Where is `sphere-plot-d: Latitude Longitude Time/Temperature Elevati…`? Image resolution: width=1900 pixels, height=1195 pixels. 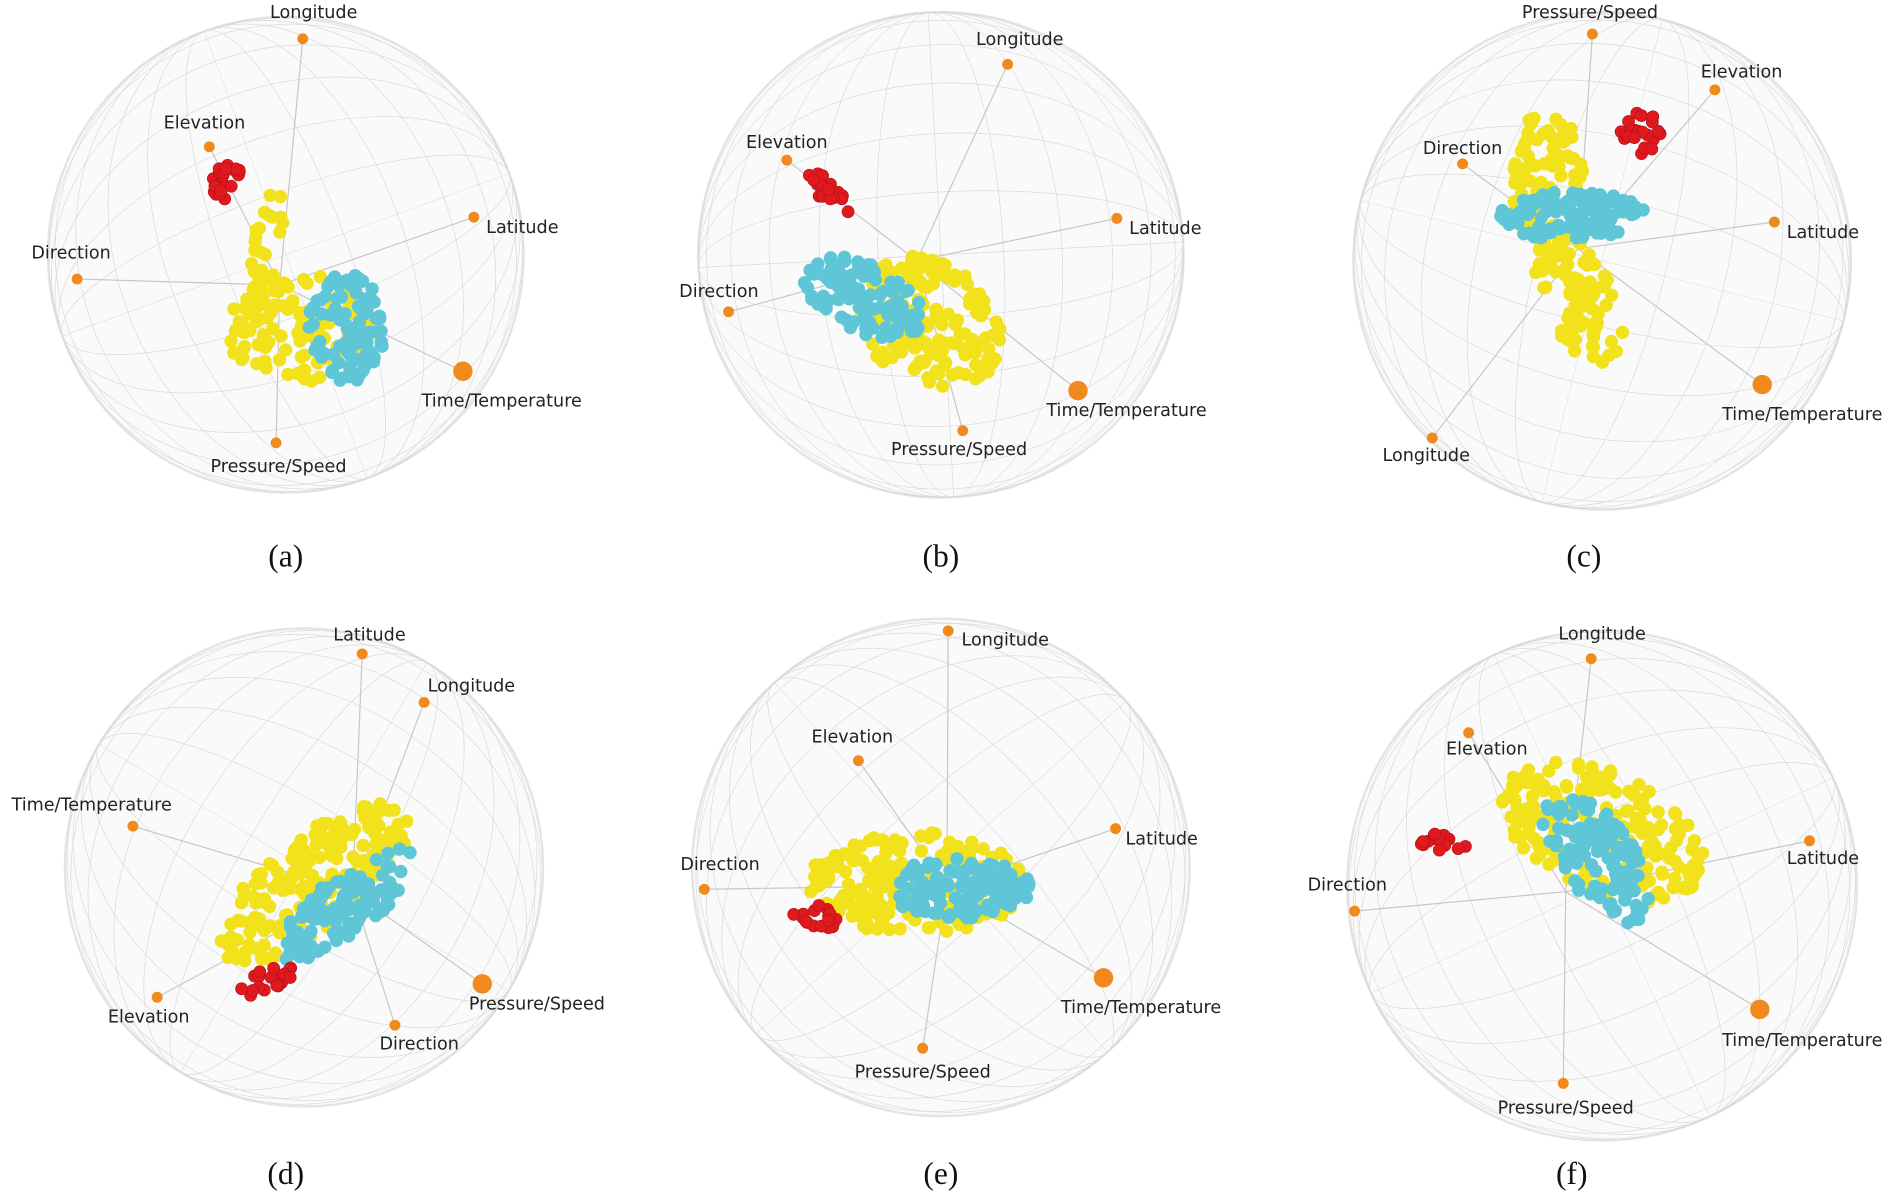
sphere-plot-d: Latitude Longitude Time/Temperature Elevati… is located at coordinates (308, 909).